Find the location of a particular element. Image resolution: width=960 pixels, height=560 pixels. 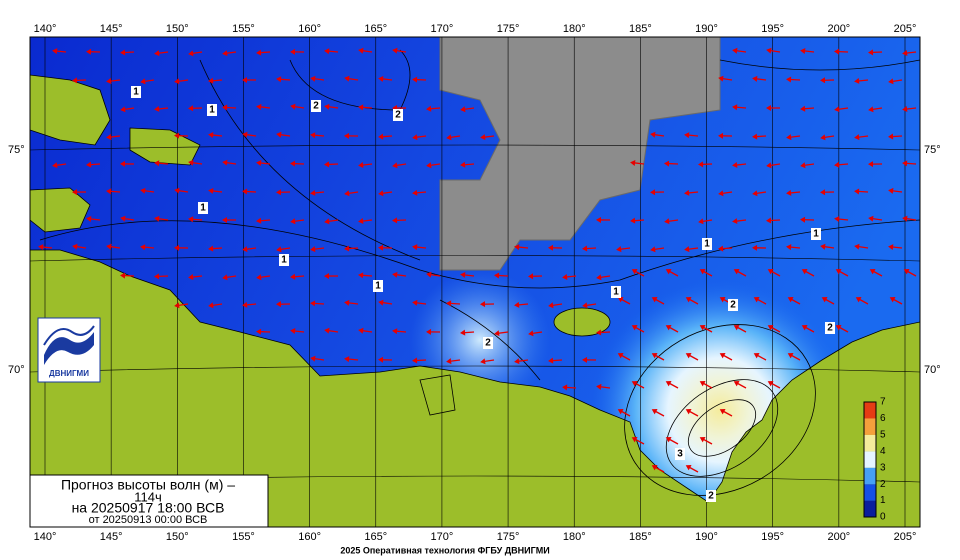

lon-label: 160° is located at coordinates (309, 537).